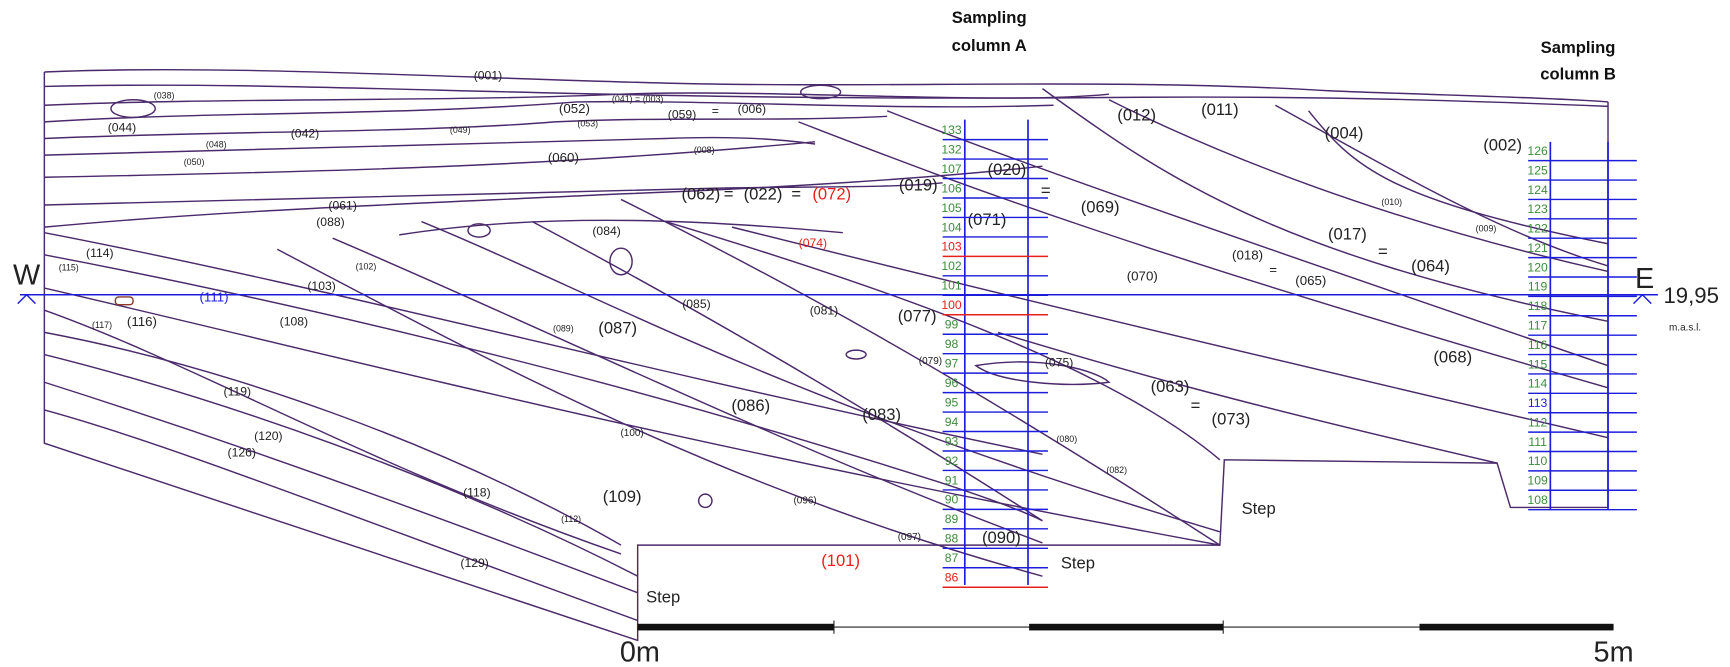 Image resolution: width=1730 pixels, height=667 pixels. Describe the element at coordinates (294, 322) in the screenshot. I see `layer-label: (108)` at that location.